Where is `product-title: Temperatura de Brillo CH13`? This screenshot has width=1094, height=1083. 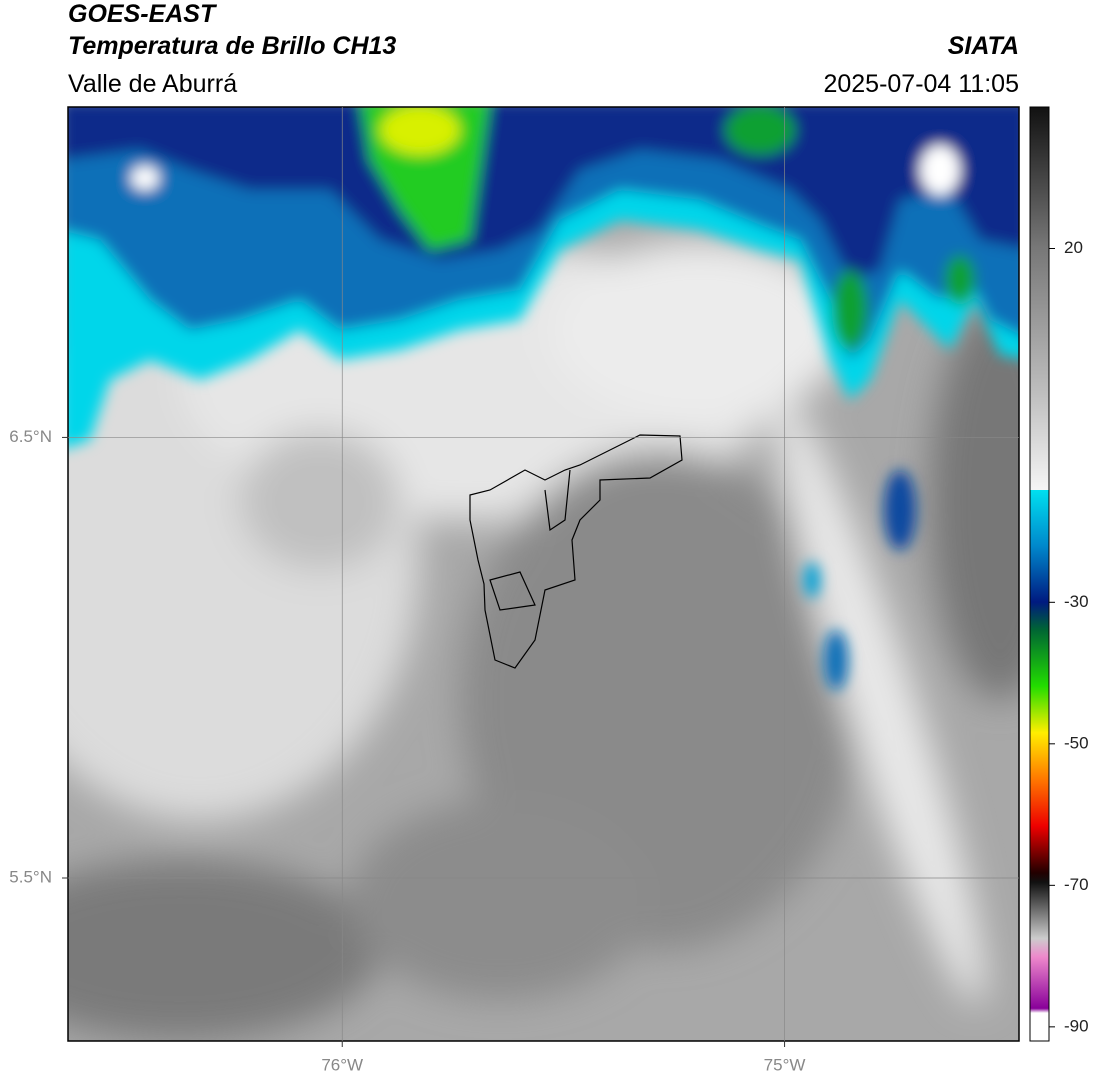 product-title: Temperatura de Brillo CH13 is located at coordinates (232, 46).